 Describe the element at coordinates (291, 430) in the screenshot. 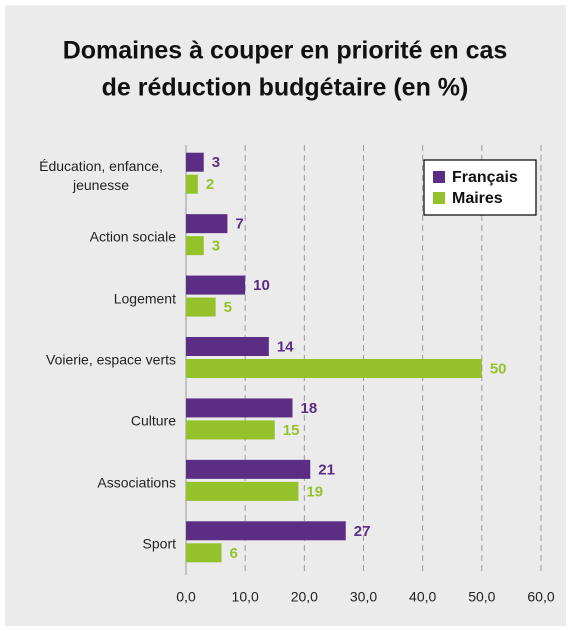

I see `value-label: 15` at that location.